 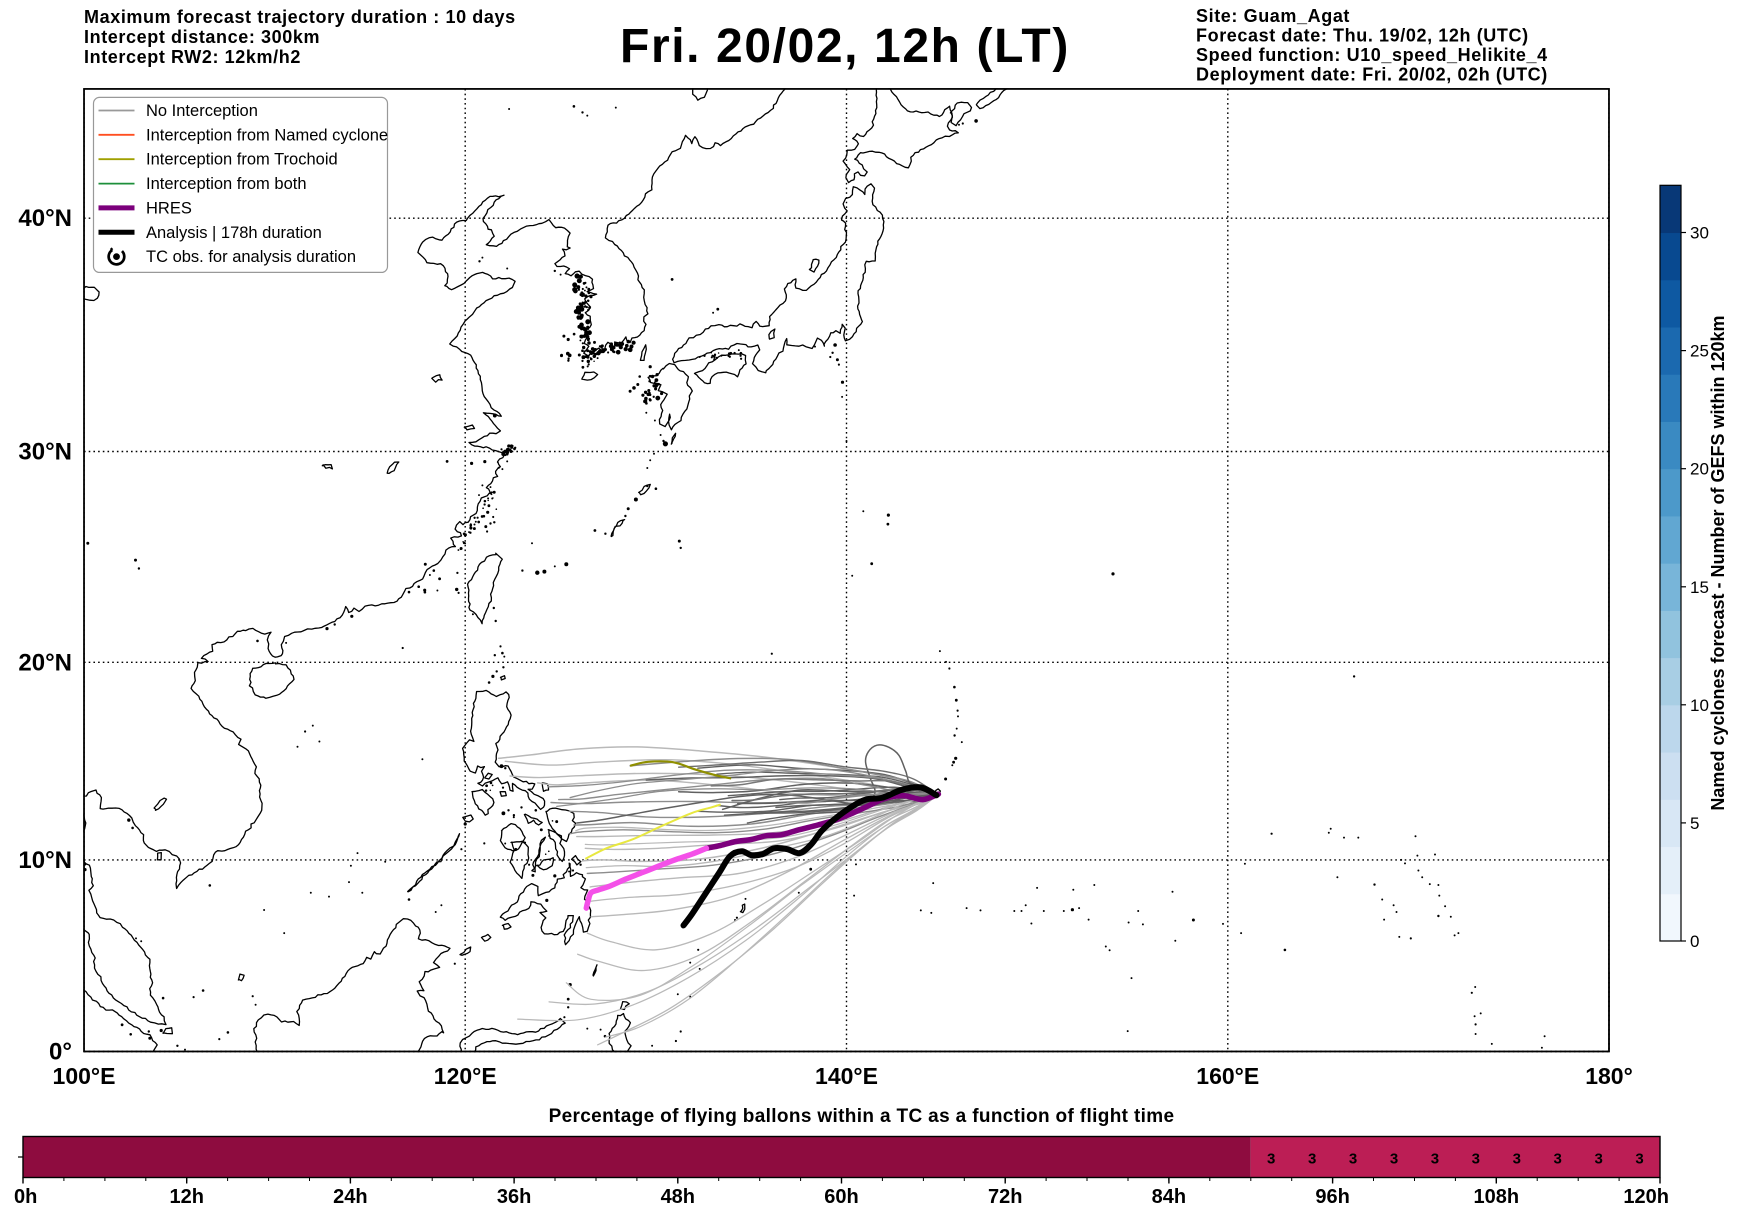 What do you see at coordinates (1699, 351) in the screenshot?
I see `svg-text: 25` at bounding box center [1699, 351].